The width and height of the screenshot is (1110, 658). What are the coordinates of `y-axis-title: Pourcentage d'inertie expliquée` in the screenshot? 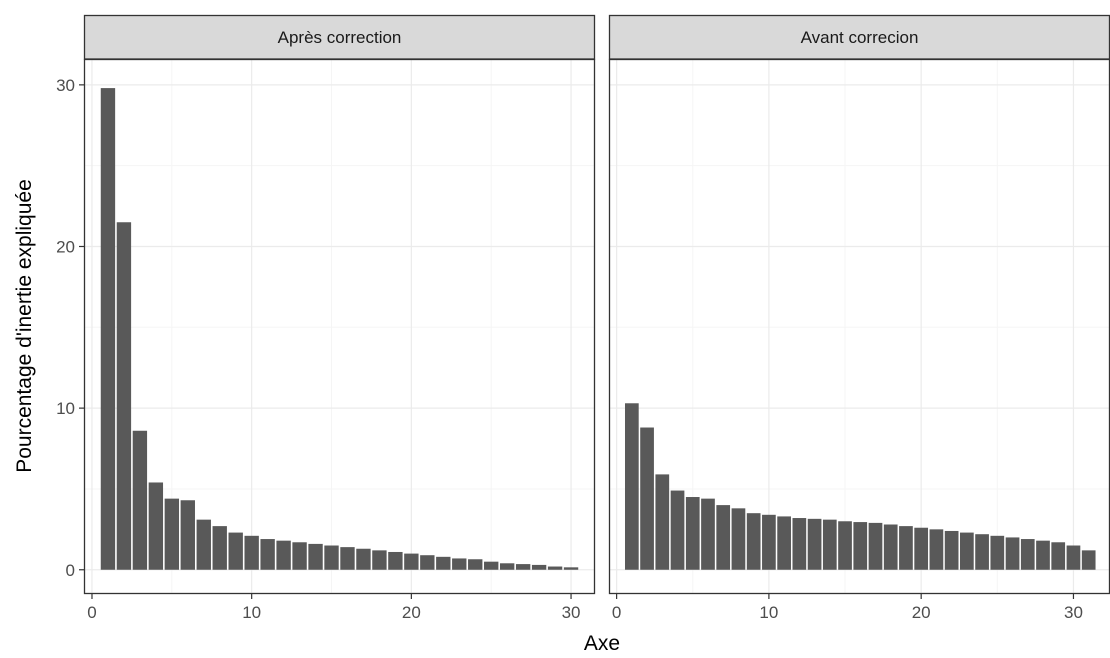 It's located at (24, 326).